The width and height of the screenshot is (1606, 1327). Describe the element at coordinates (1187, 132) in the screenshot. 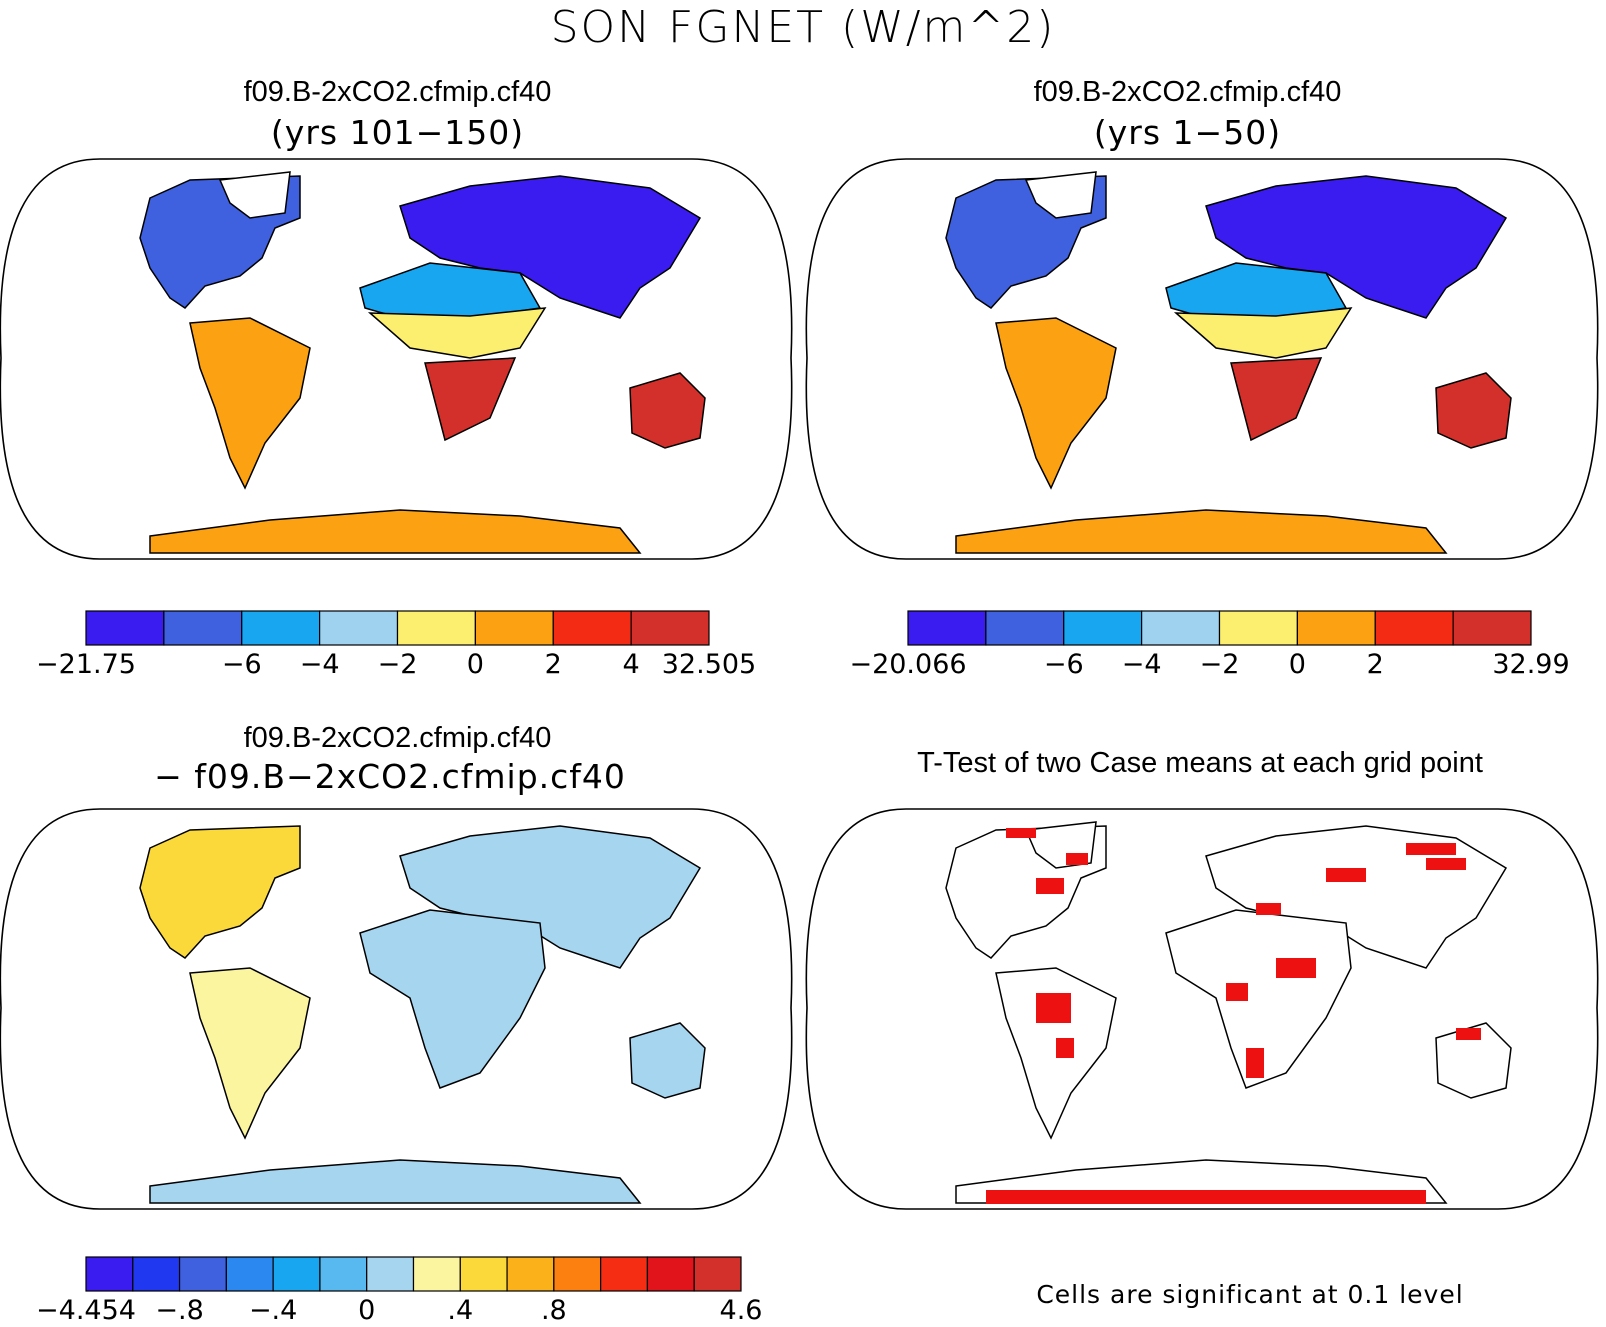

I see `panel-top-right-subtitle: (yrs 1−50)` at that location.